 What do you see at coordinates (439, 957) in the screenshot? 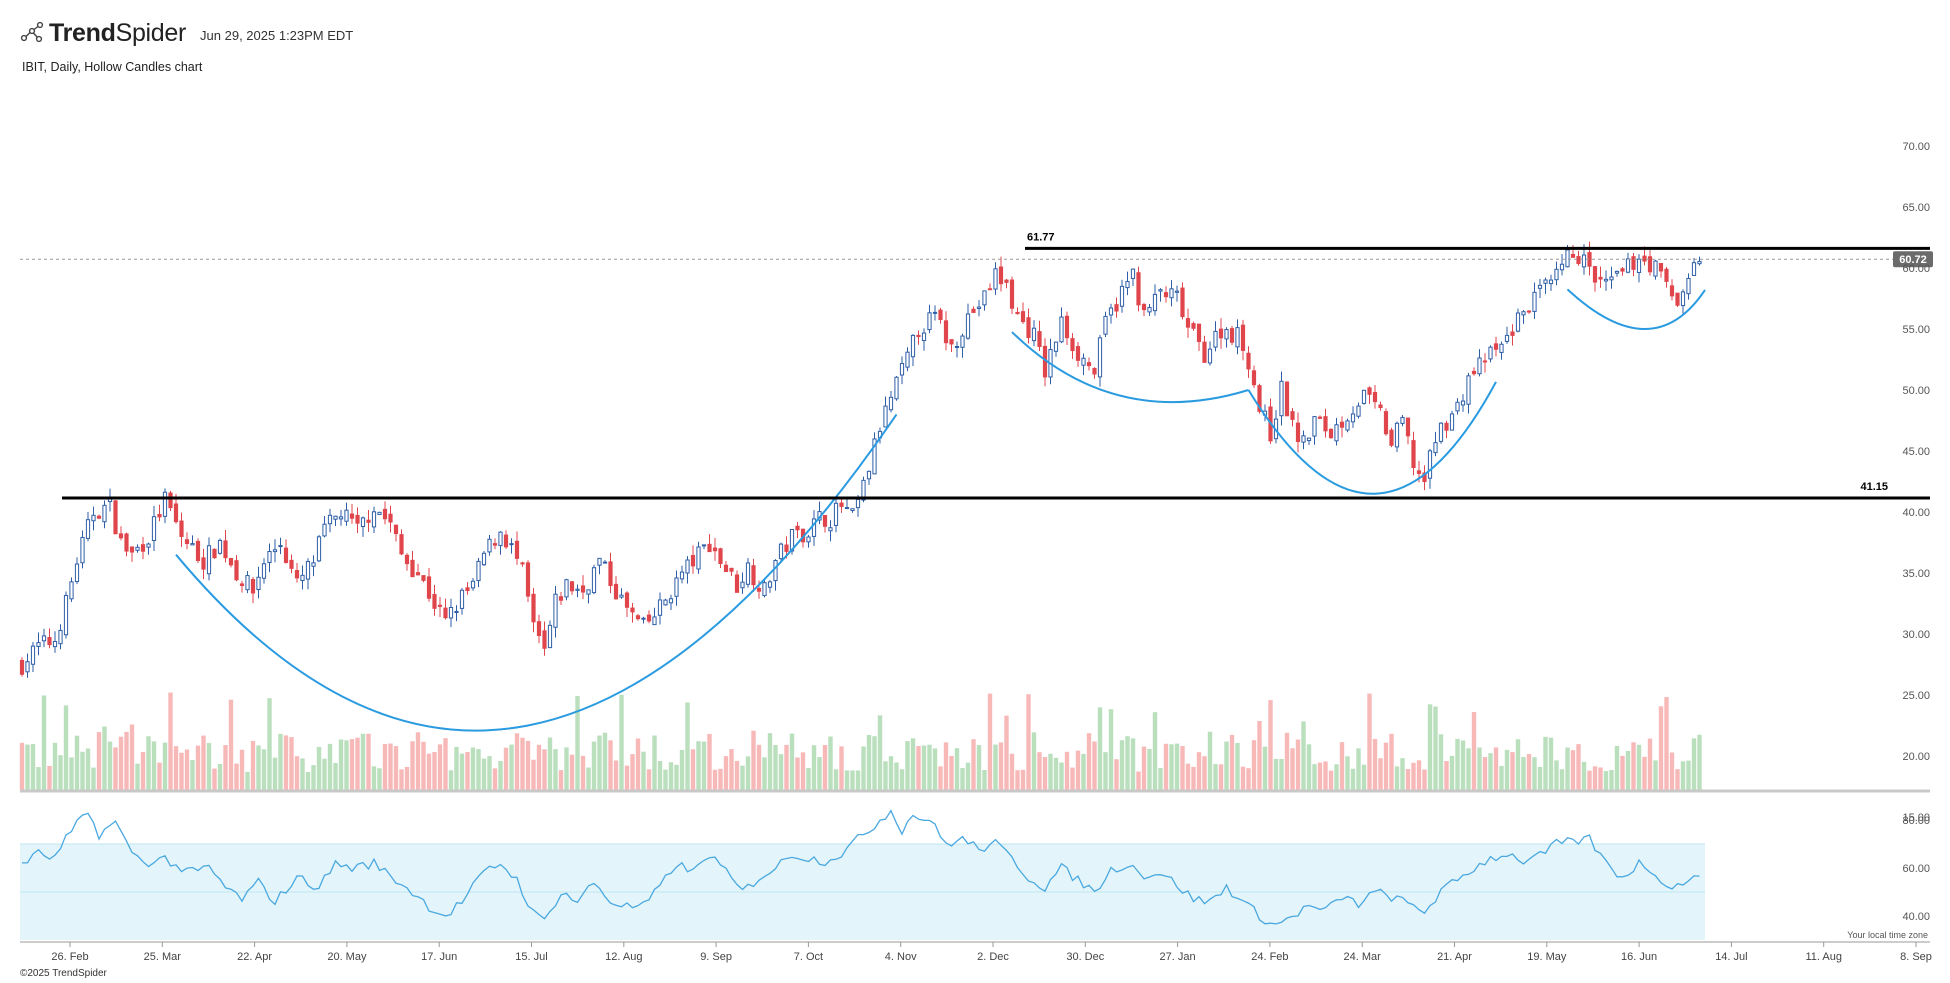
I see `x-axis-label: 17. Jun` at bounding box center [439, 957].